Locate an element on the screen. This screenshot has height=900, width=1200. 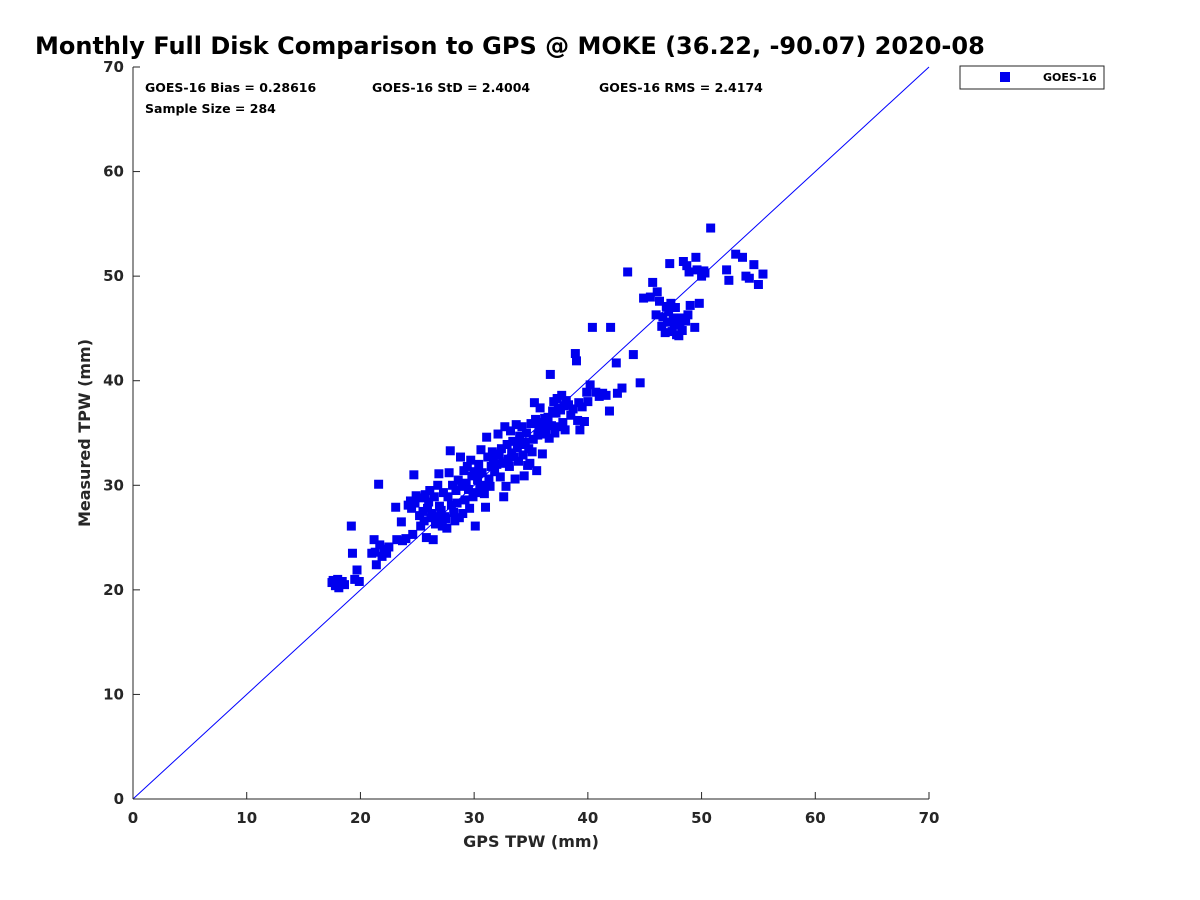
stat-rms: GOES-16 RMS = 2.4174 is located at coordinates (681, 87).